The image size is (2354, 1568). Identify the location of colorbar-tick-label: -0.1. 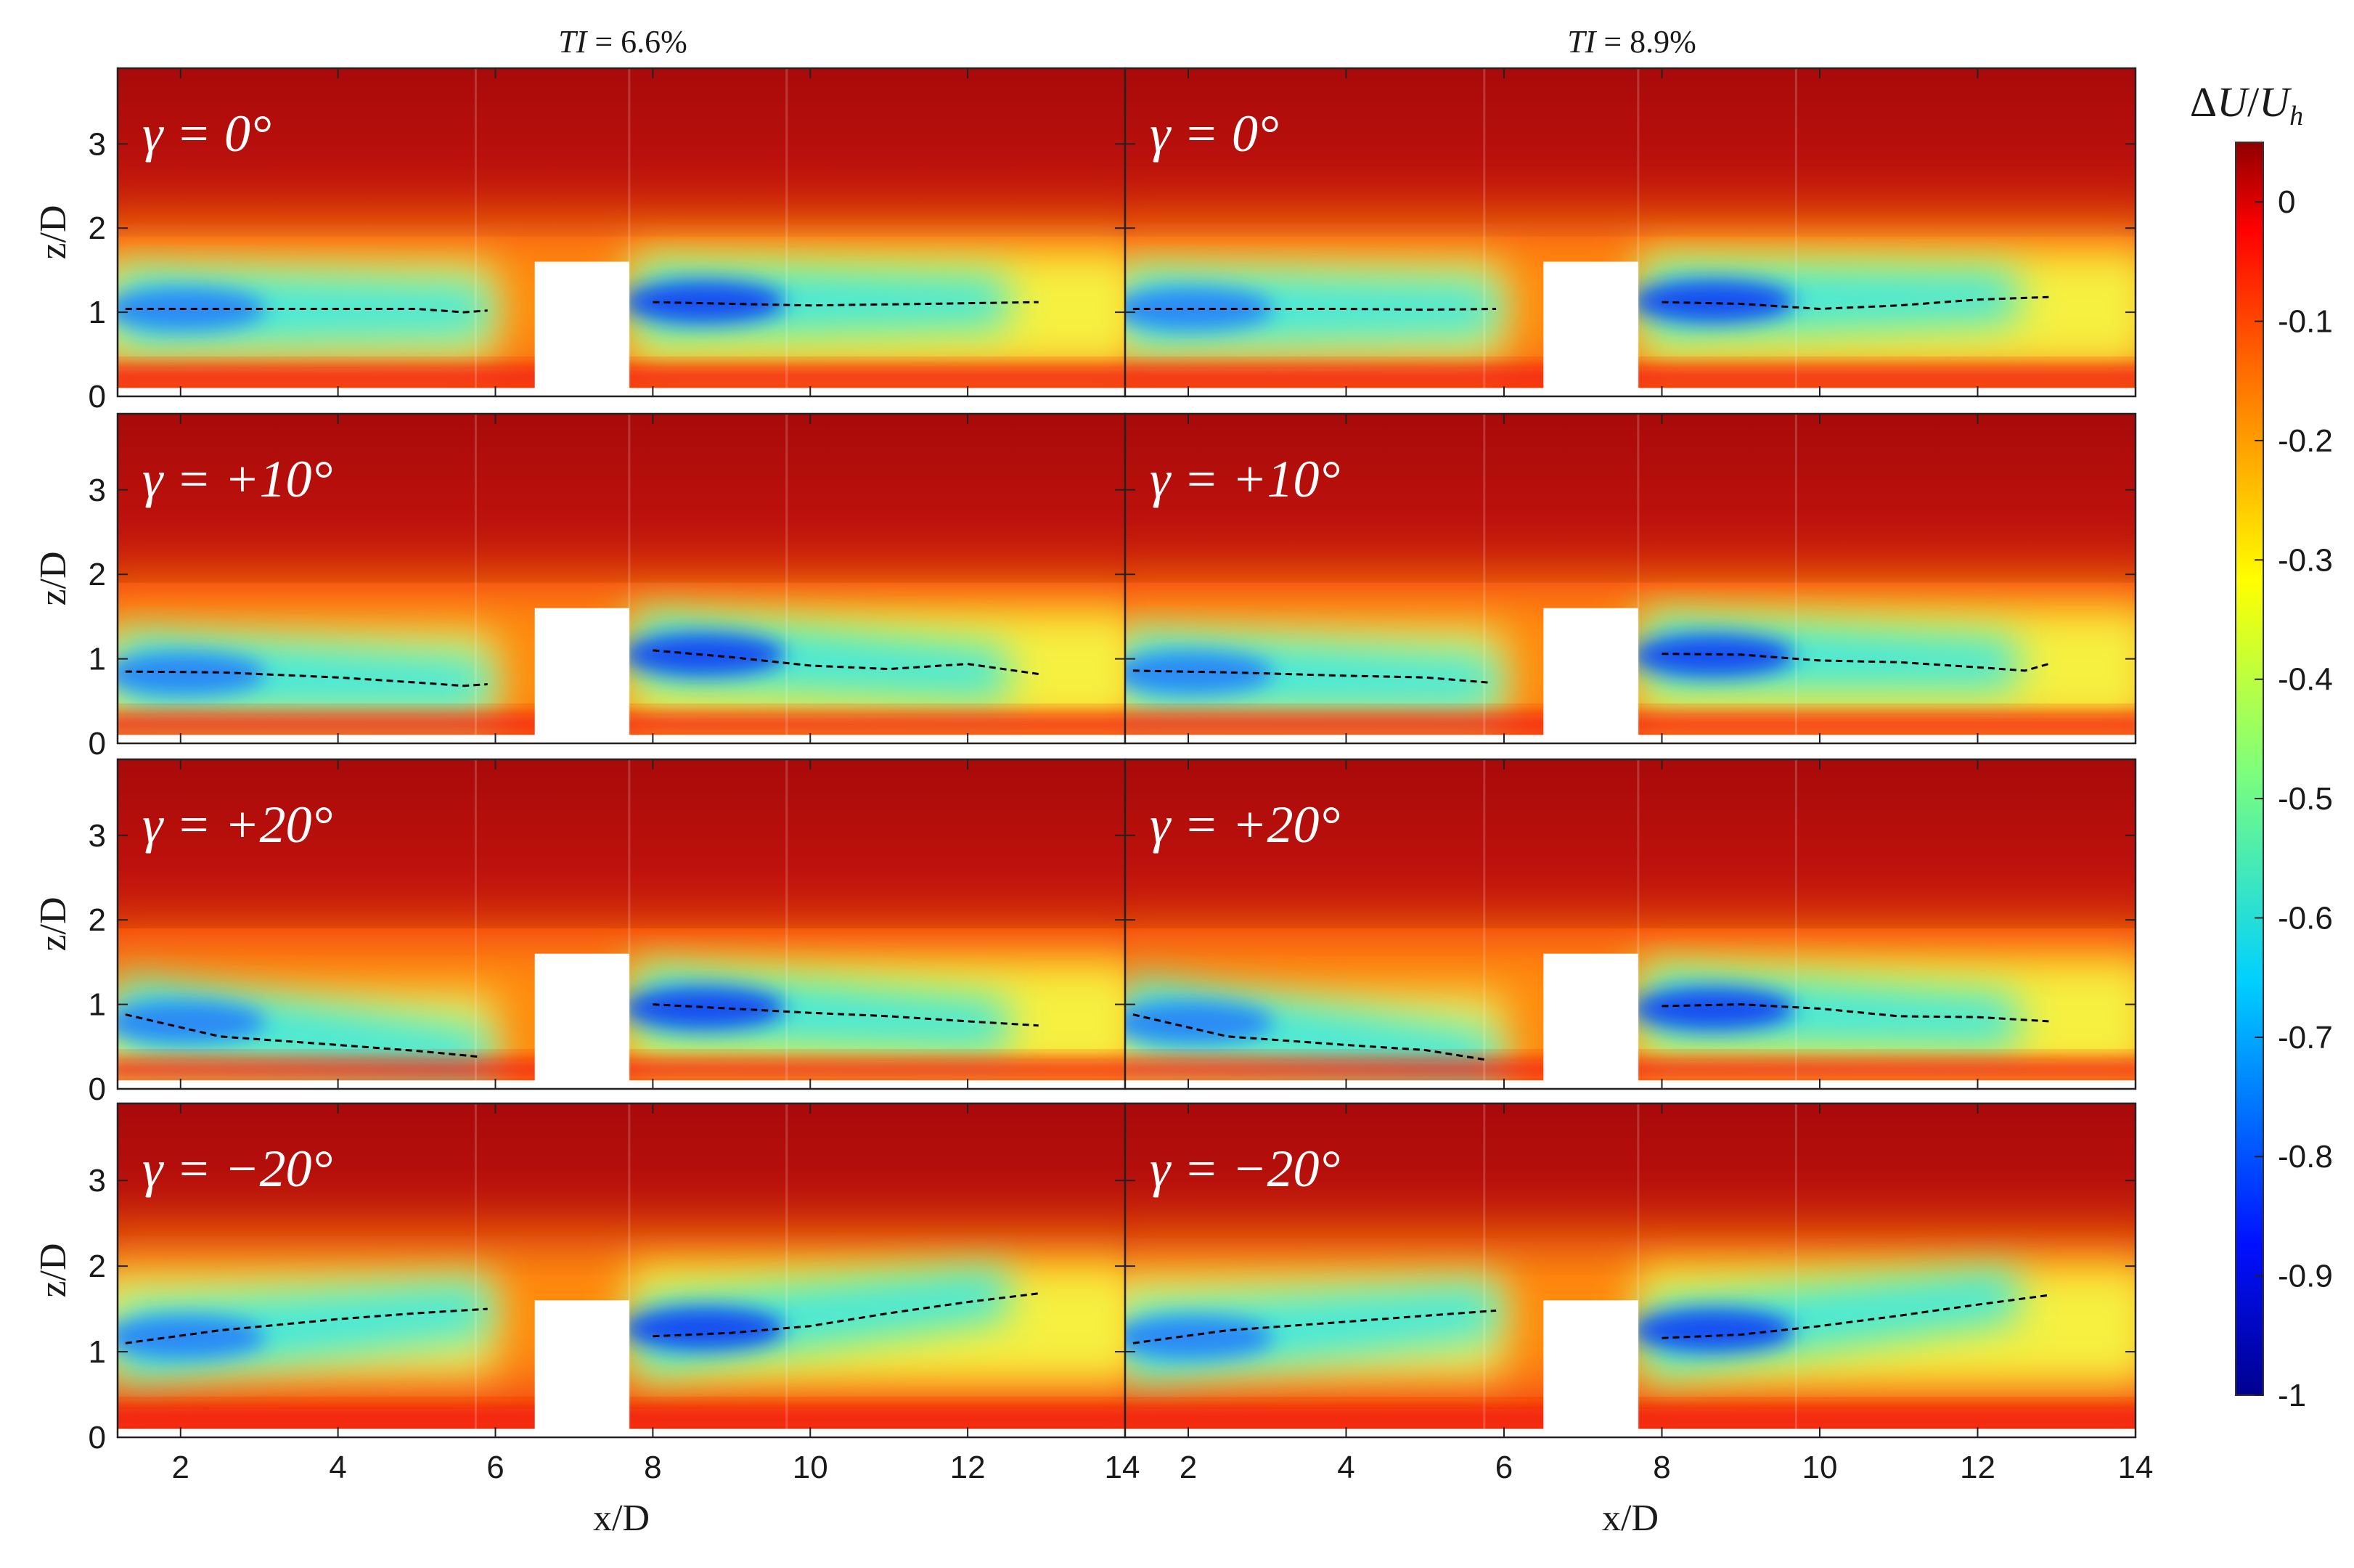
(2305, 322).